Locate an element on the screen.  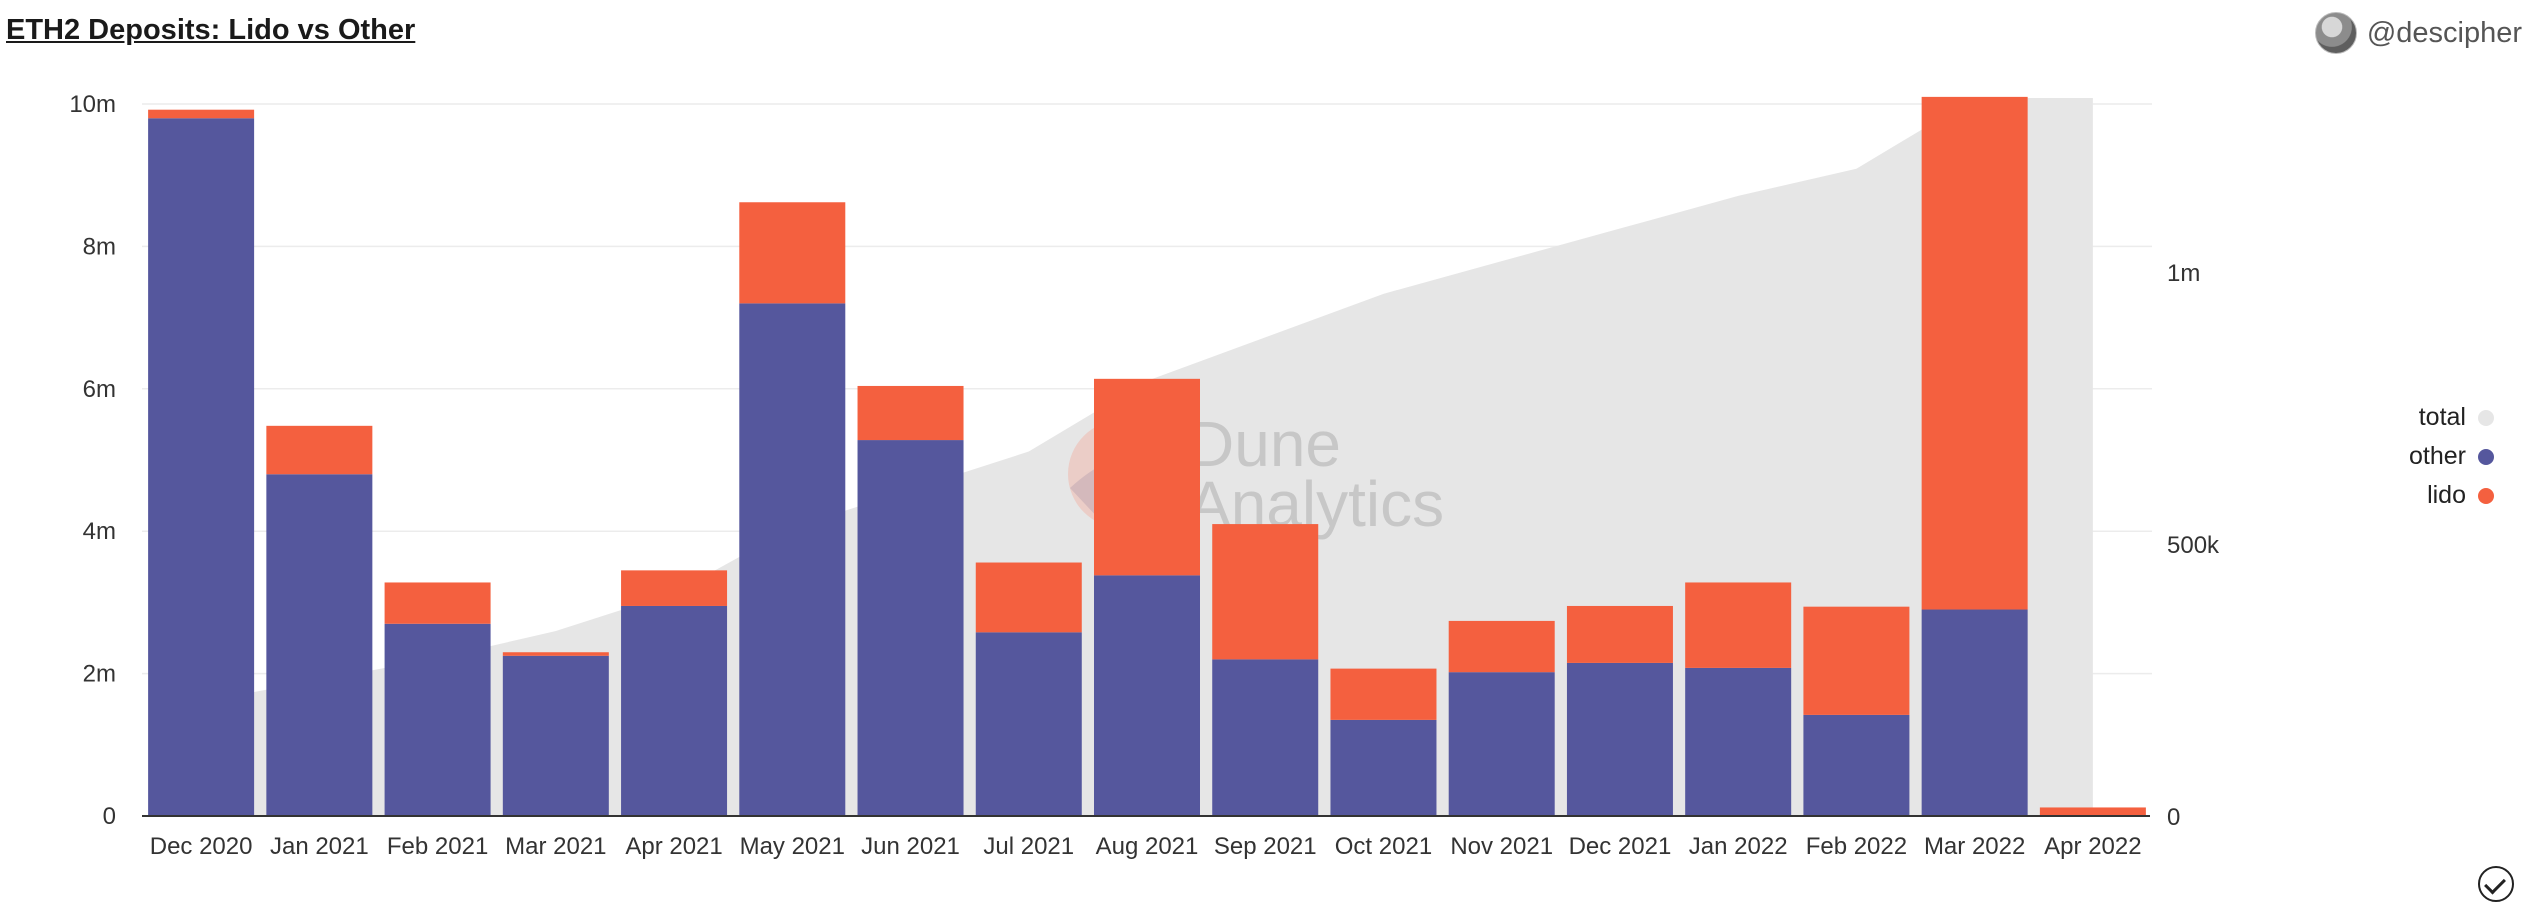
x-tick-label: Nov 2021 is located at coordinates (1501, 846).